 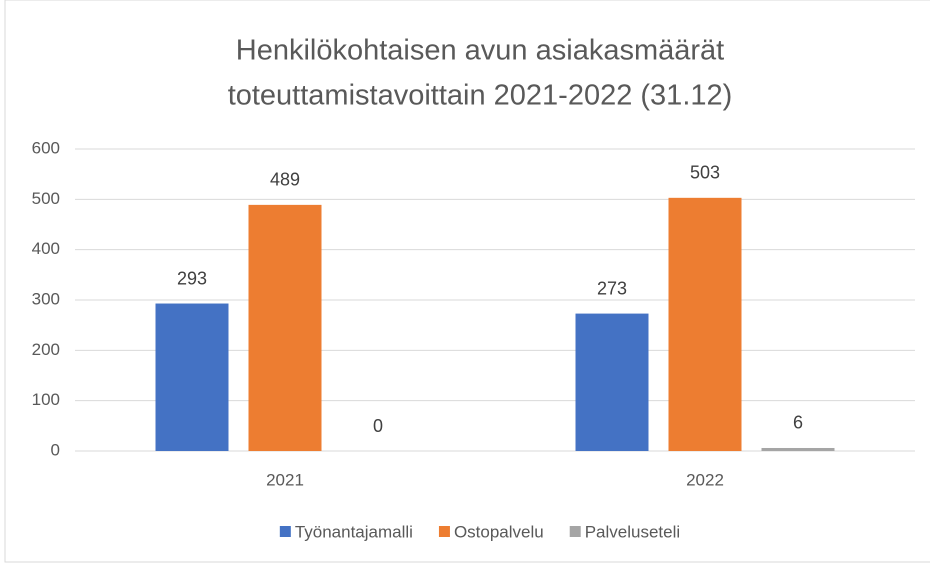 What do you see at coordinates (705, 173) in the screenshot?
I see `data-label: 503` at bounding box center [705, 173].